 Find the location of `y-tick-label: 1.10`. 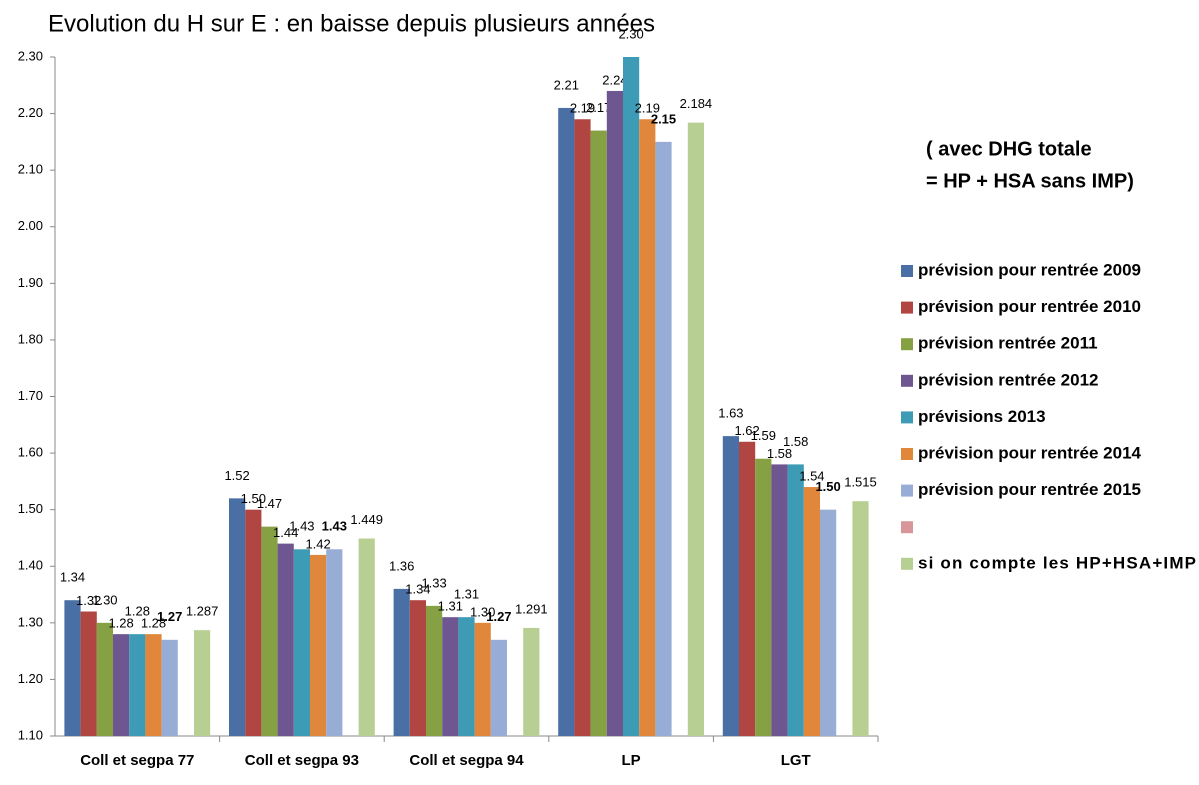

y-tick-label: 1.10 is located at coordinates (30, 734).